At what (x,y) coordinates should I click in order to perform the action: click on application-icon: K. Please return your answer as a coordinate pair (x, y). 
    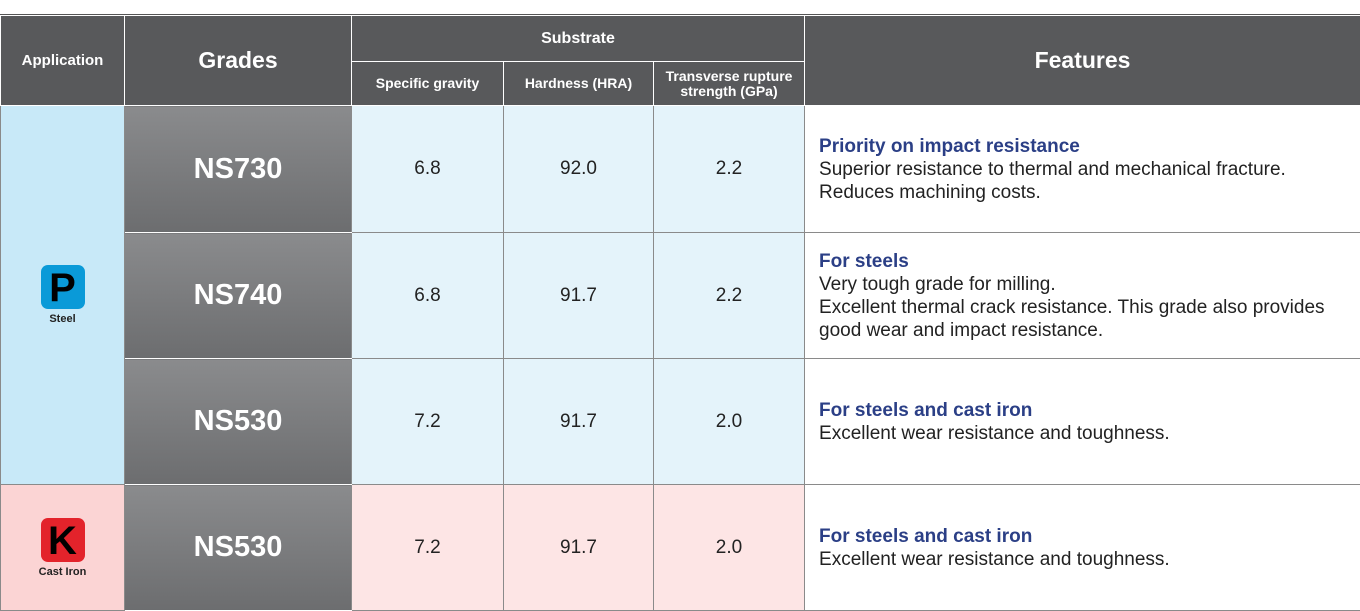
    Looking at the image, I should click on (63, 540).